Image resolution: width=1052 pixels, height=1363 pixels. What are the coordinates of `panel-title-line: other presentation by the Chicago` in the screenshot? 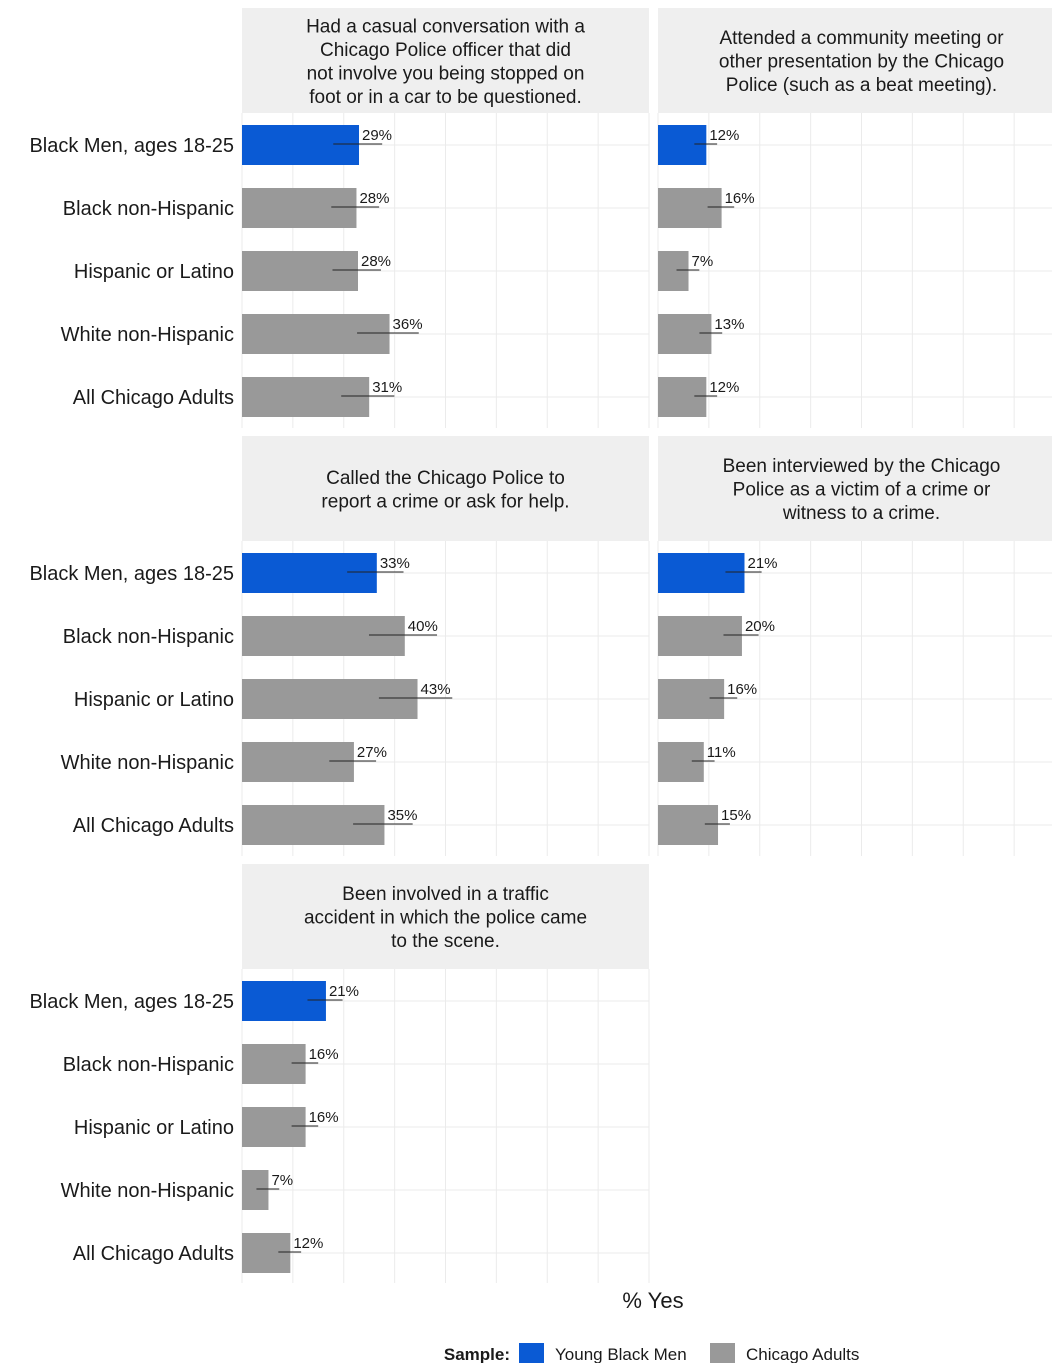 It's located at (861, 62).